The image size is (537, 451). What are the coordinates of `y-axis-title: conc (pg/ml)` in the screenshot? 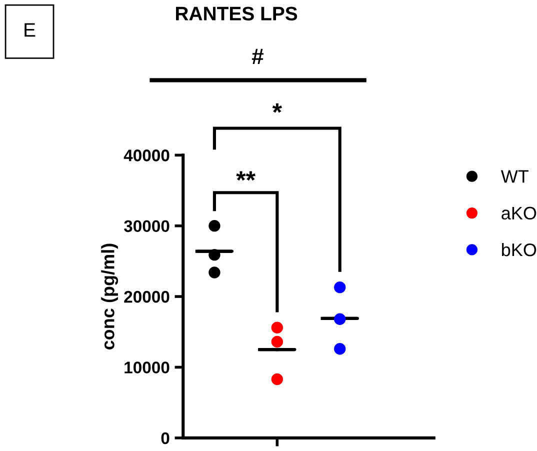 It's located at (109, 297).